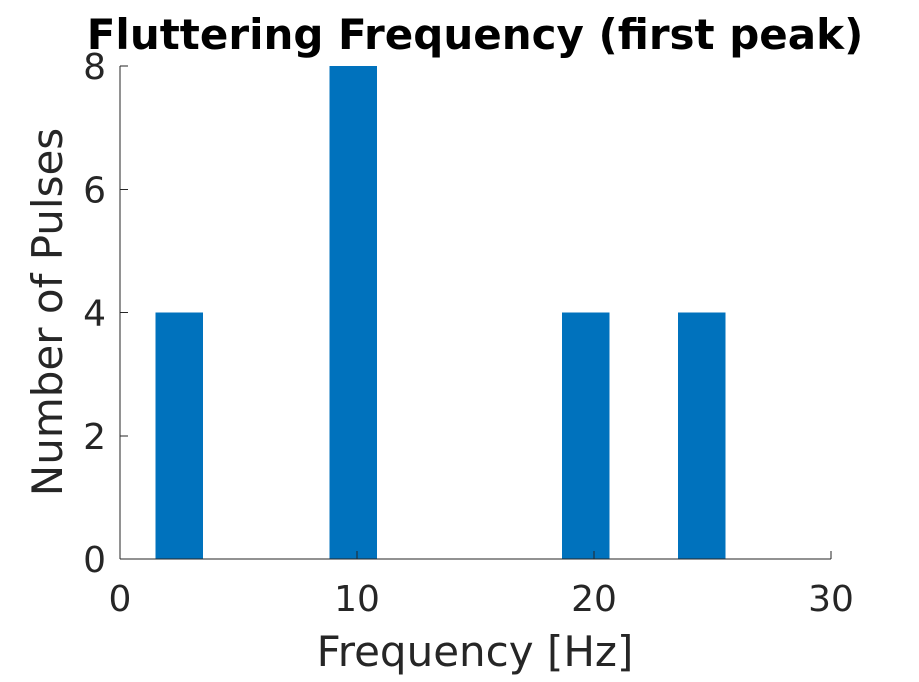  Describe the element at coordinates (94, 560) in the screenshot. I see `y-tick-label: 0` at that location.